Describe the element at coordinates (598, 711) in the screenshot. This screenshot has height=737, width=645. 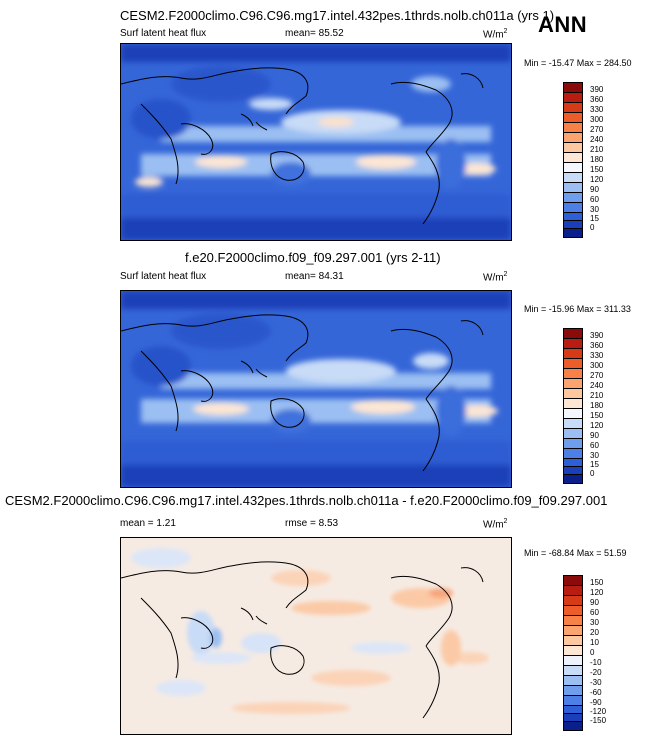
I see `panel-3-colorbar-label: -120` at that location.